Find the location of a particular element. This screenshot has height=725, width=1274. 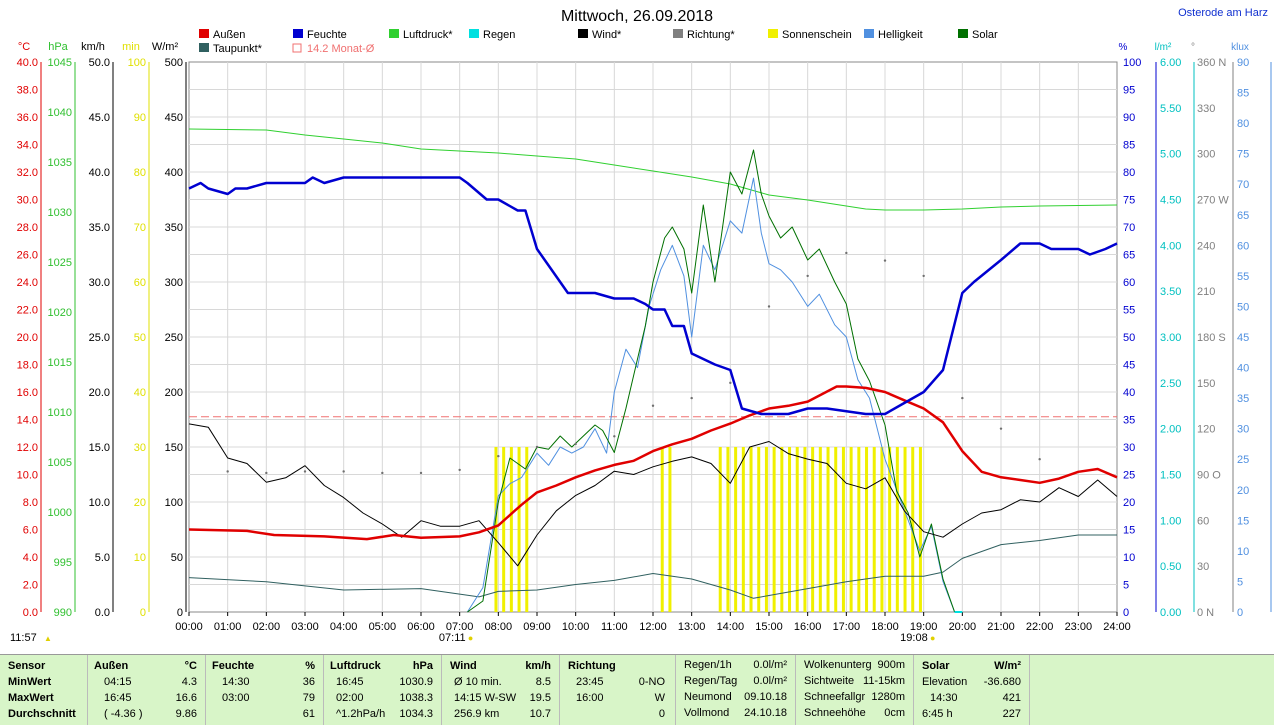

legend-label: Helligkeit is located at coordinates (900, 35).